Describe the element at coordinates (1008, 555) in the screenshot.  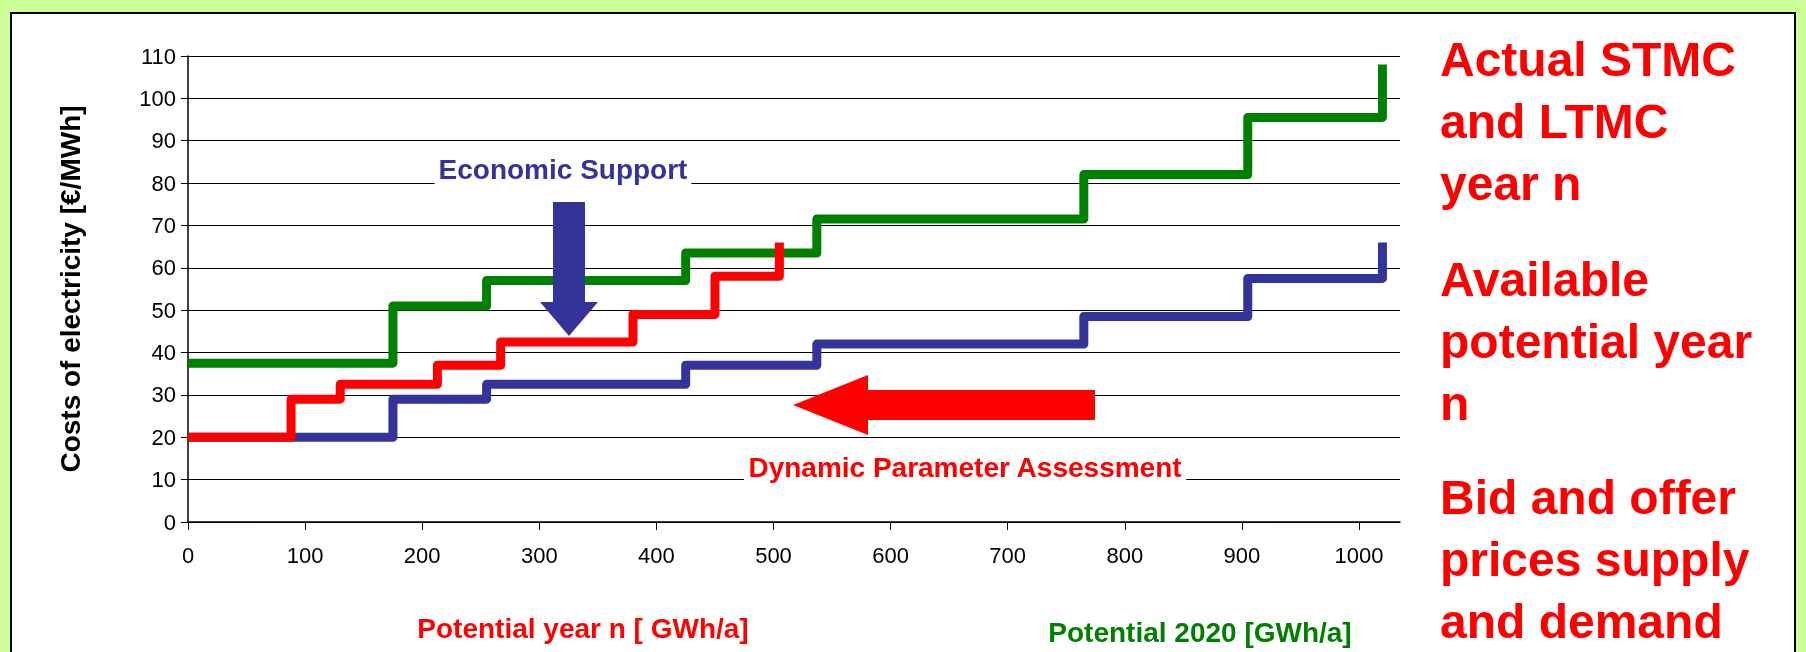
I see `x-tick-label: 700` at that location.